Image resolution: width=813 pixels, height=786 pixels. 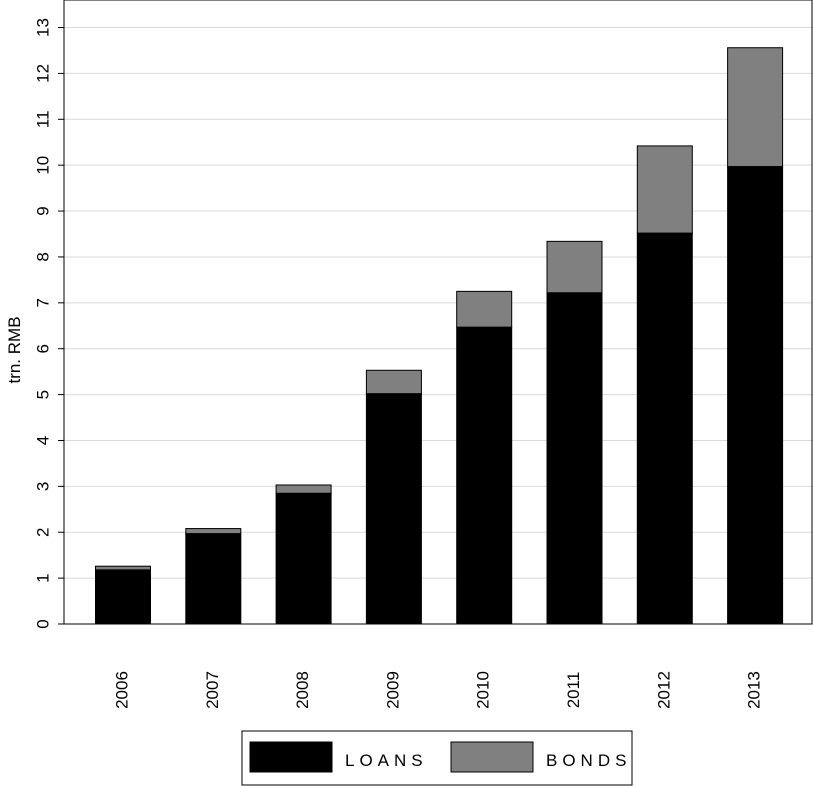 What do you see at coordinates (42, 577) in the screenshot?
I see `y-tick-label: 1` at bounding box center [42, 577].